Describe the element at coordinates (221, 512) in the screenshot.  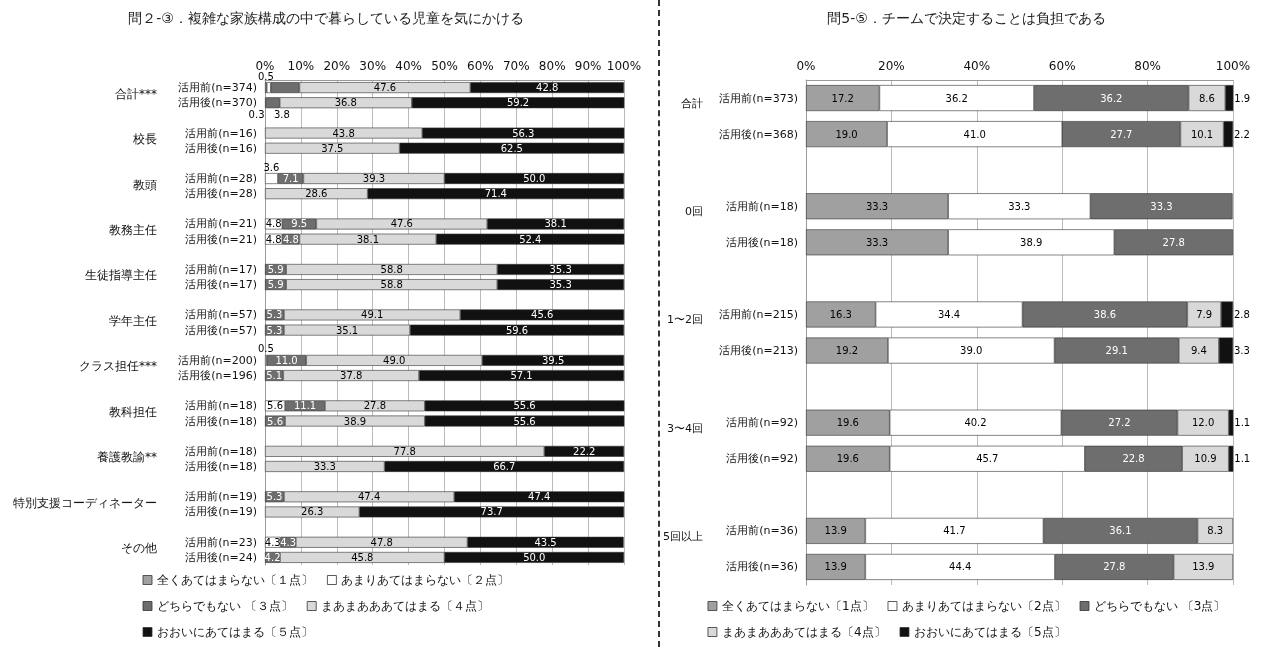
I see `y-tick-label: 活用後(n=19)` at that location.